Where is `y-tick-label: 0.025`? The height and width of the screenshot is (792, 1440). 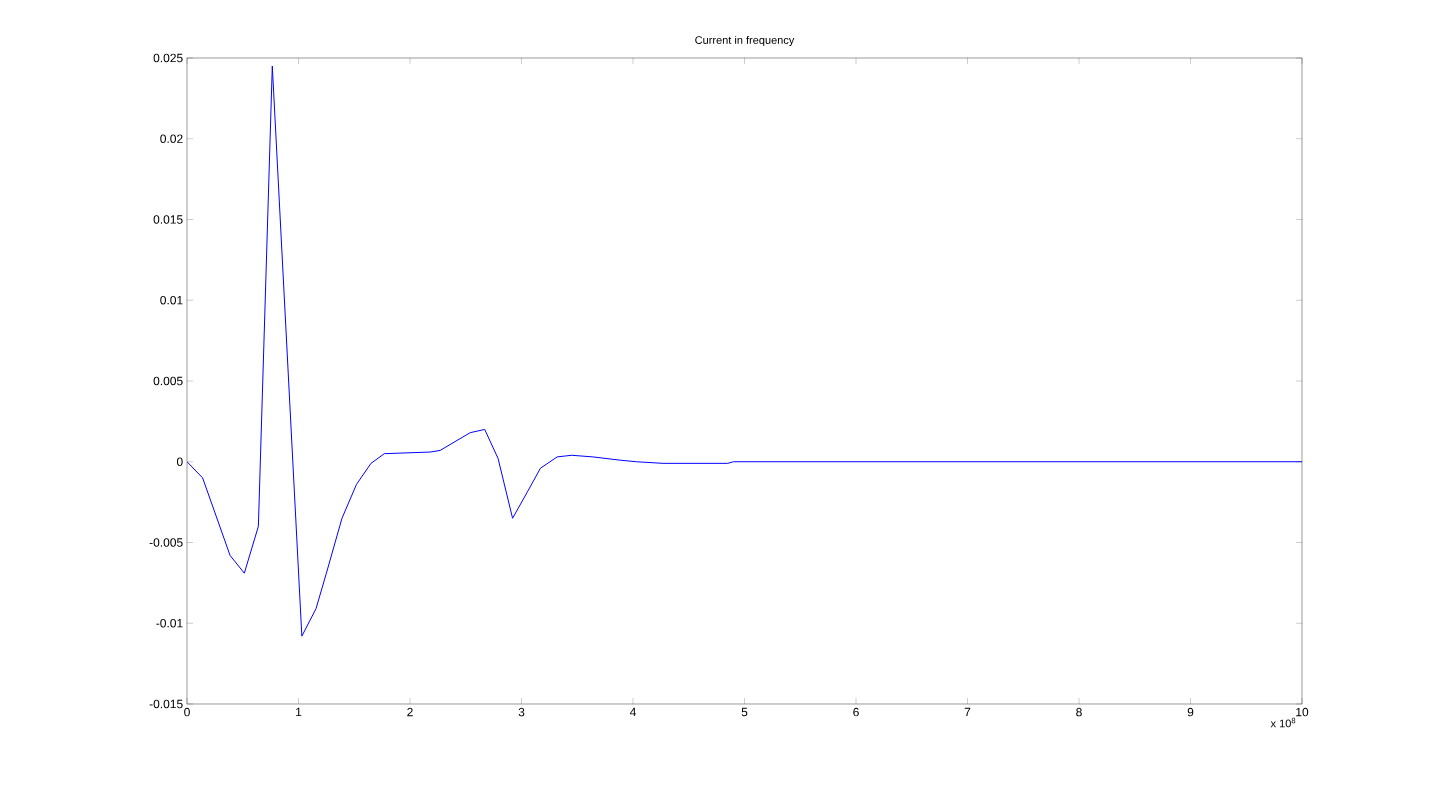
y-tick-label: 0.025 is located at coordinates (168, 58).